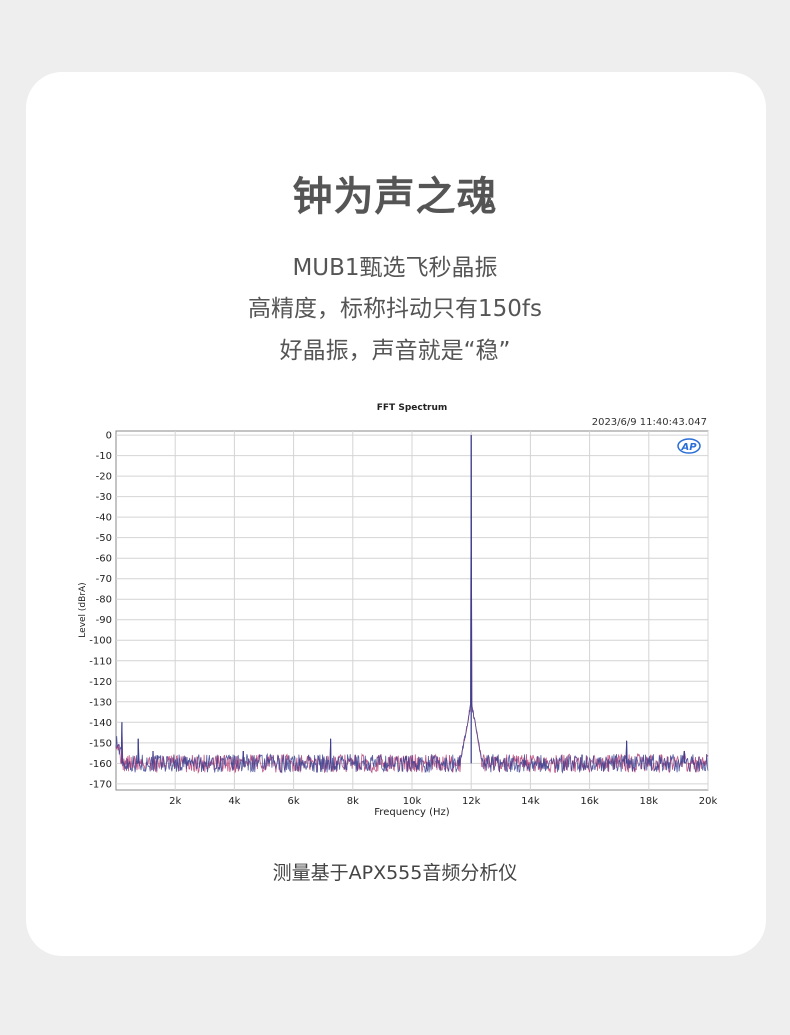  What do you see at coordinates (649, 422) in the screenshot?
I see `chart-timestamp: 2023/6/9 11:40:43.047` at bounding box center [649, 422].